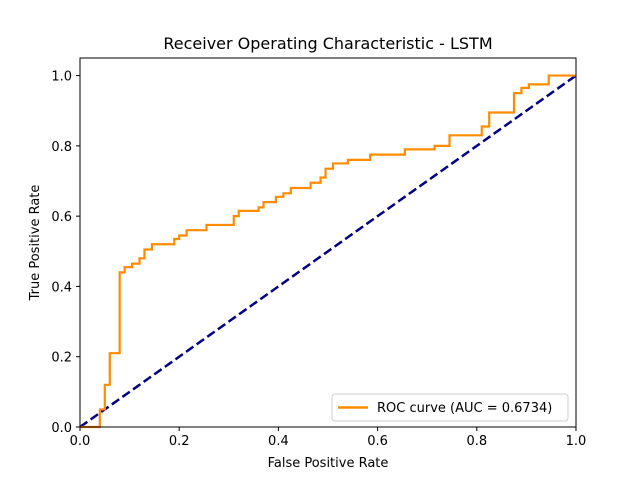  I want to click on y-axis-label: True Positive Rate, so click(35, 243).